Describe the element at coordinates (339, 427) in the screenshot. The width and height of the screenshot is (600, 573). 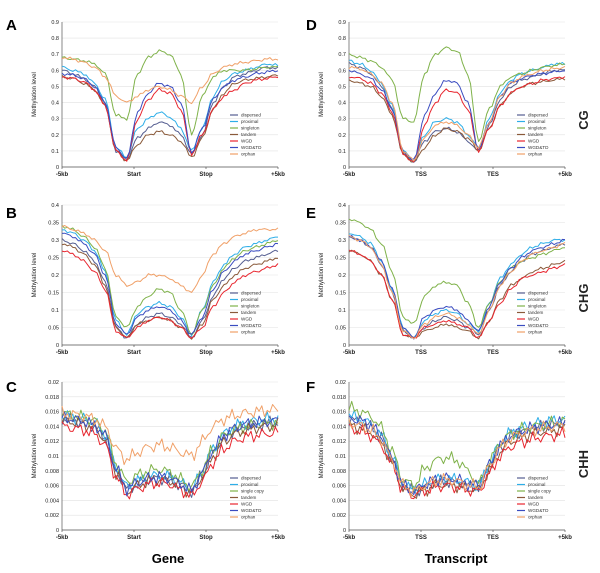
I see `y-tick-label: 0.014` at that location.